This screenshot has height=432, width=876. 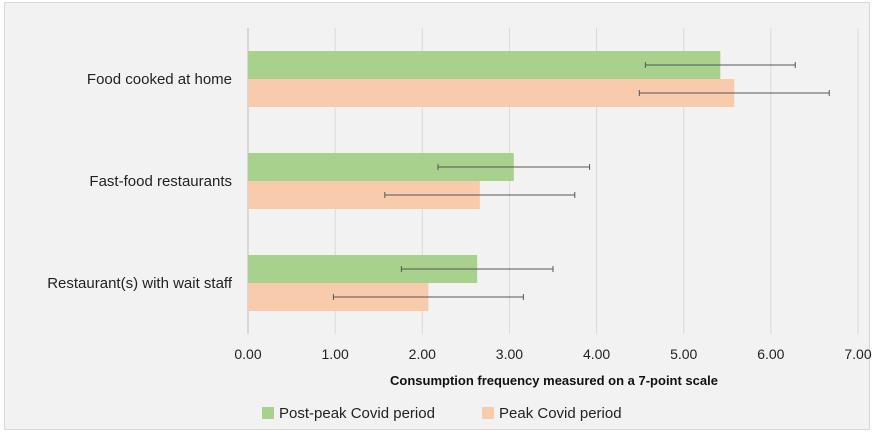 I want to click on legend: Post-peak Covid period Peak Covid period, so click(x=442, y=413).